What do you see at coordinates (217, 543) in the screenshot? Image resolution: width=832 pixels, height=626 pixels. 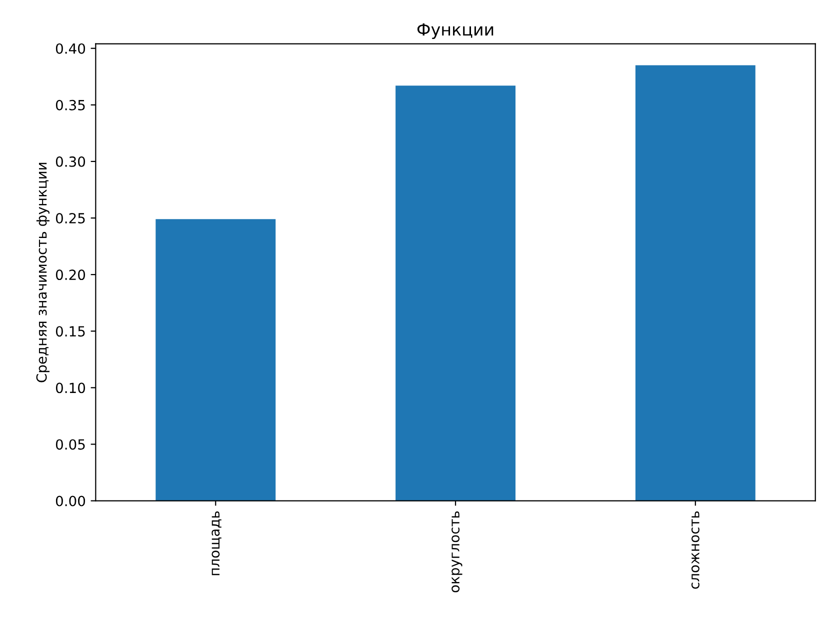 I see `x-tick-label: площадь` at bounding box center [217, 543].